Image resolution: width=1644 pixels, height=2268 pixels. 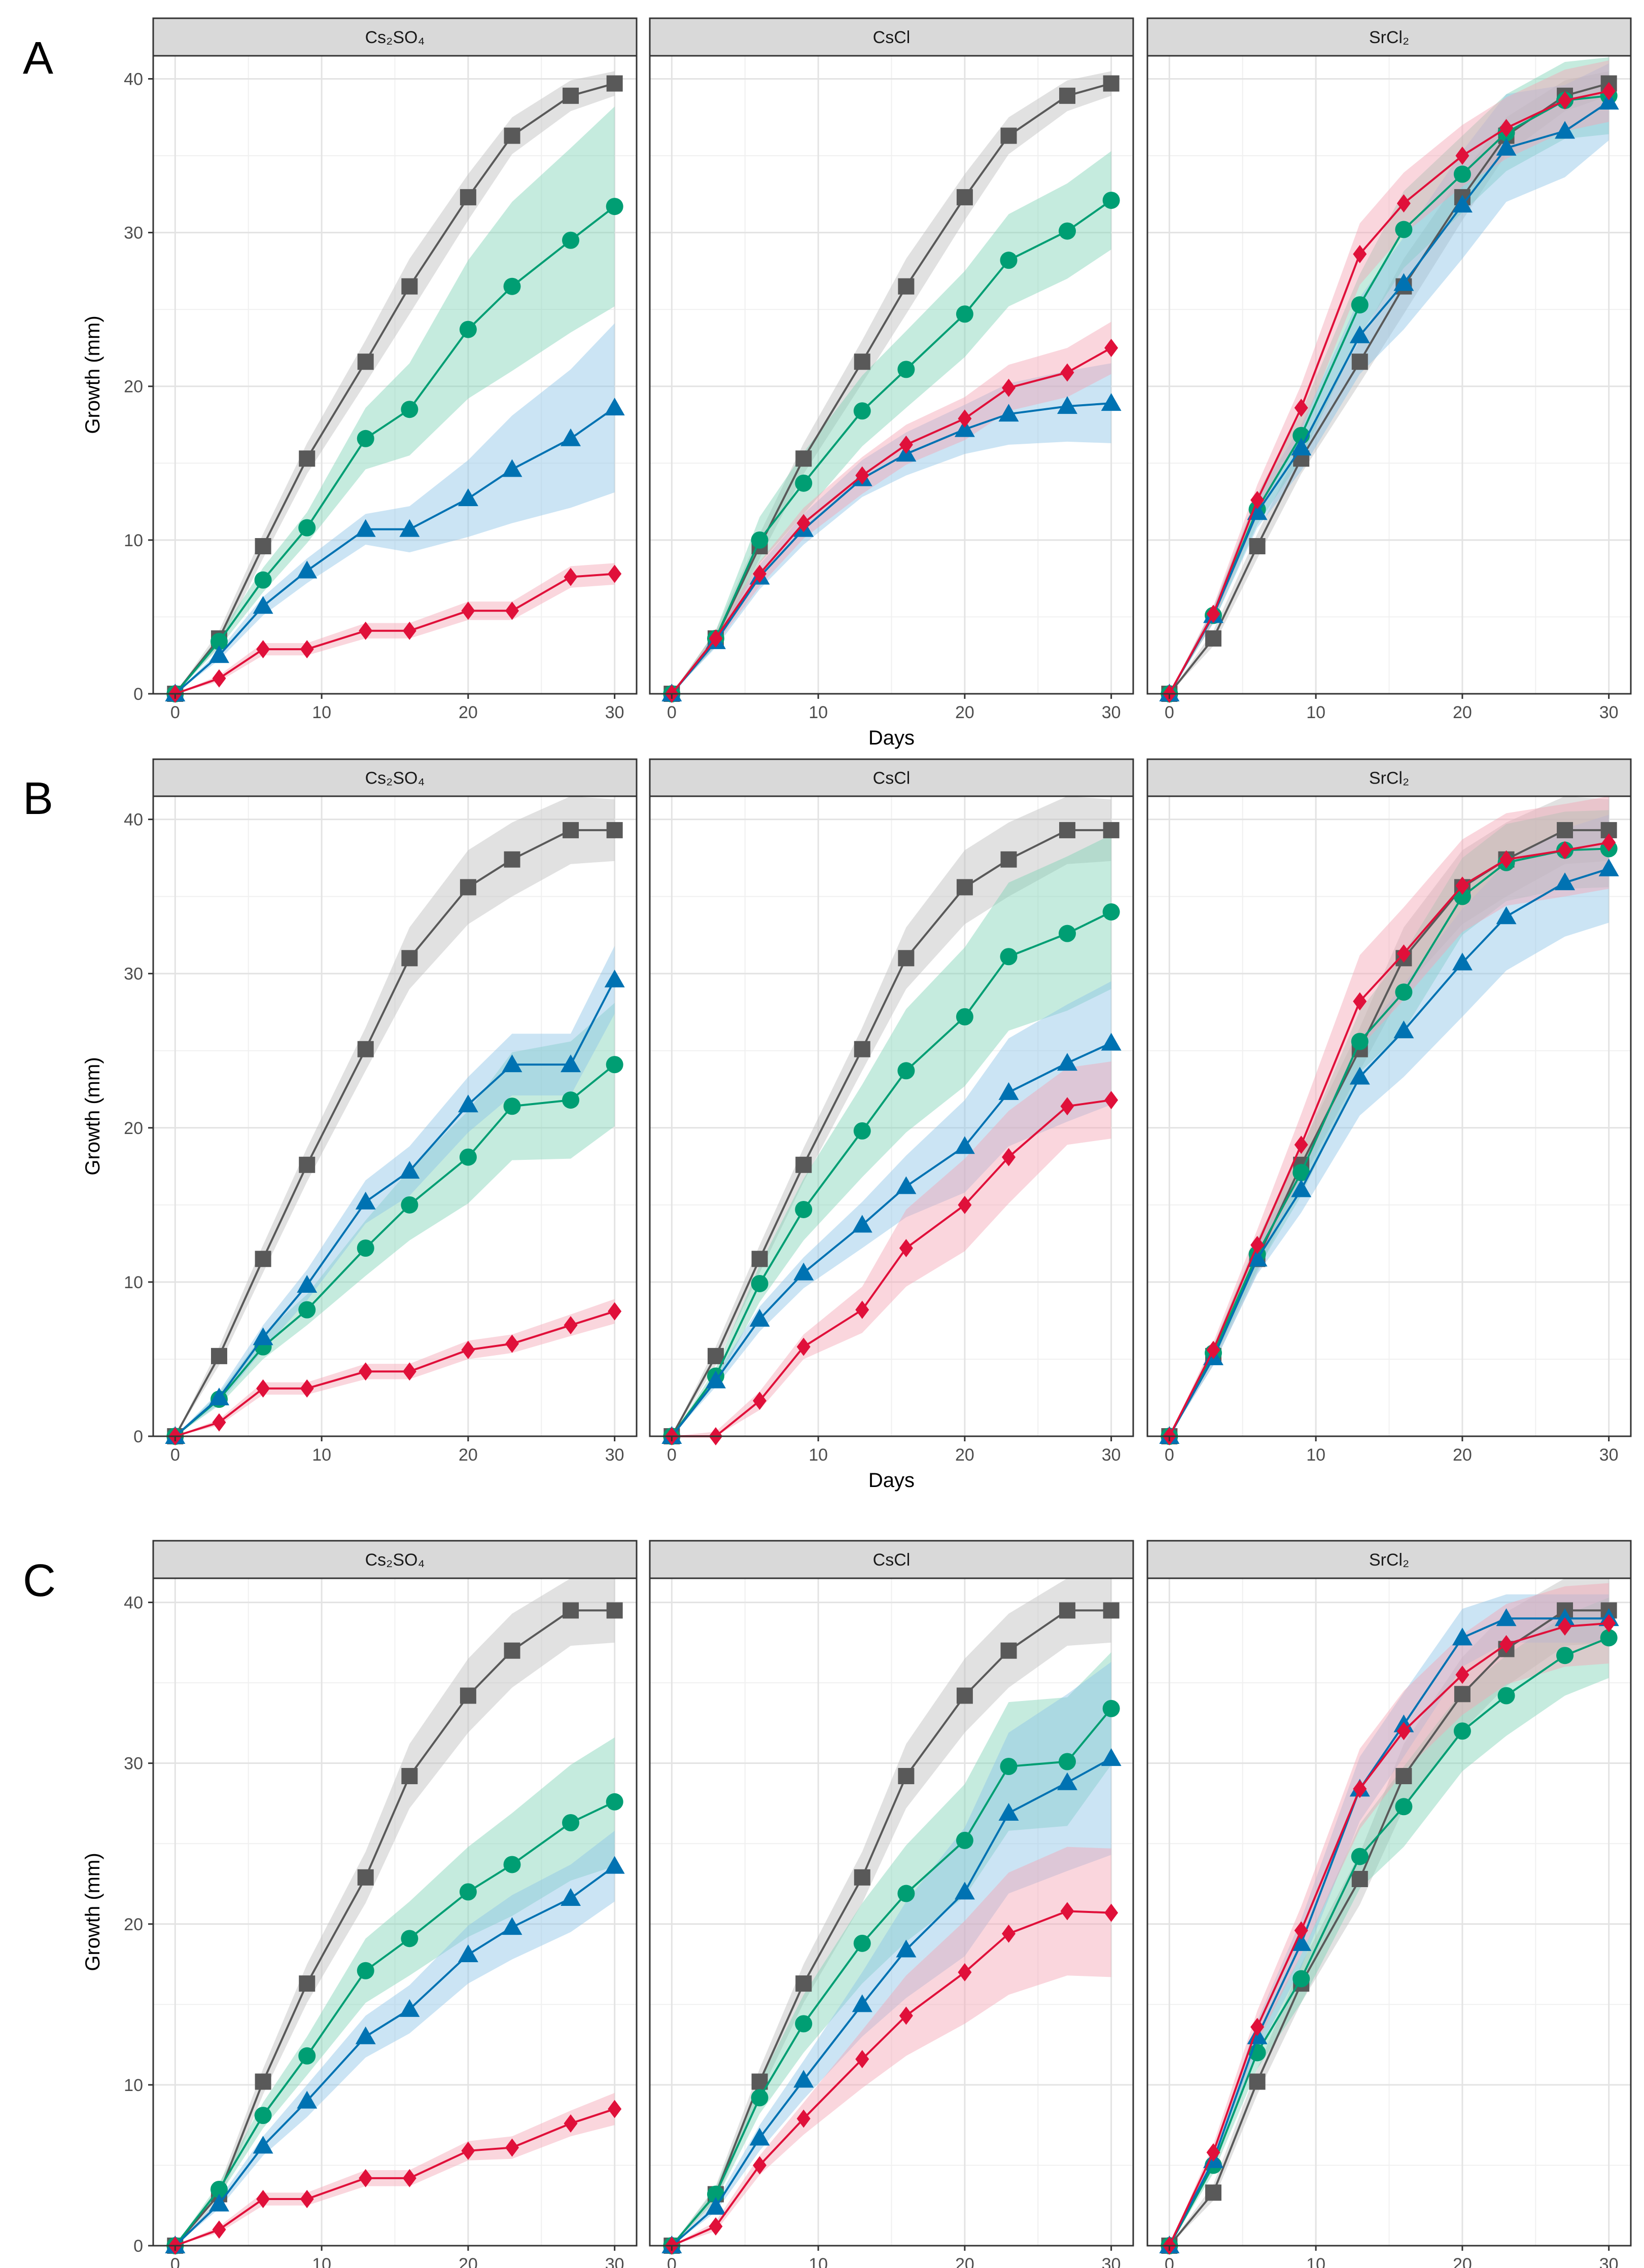 I want to click on row-label-c: C, so click(x=39, y=1580).